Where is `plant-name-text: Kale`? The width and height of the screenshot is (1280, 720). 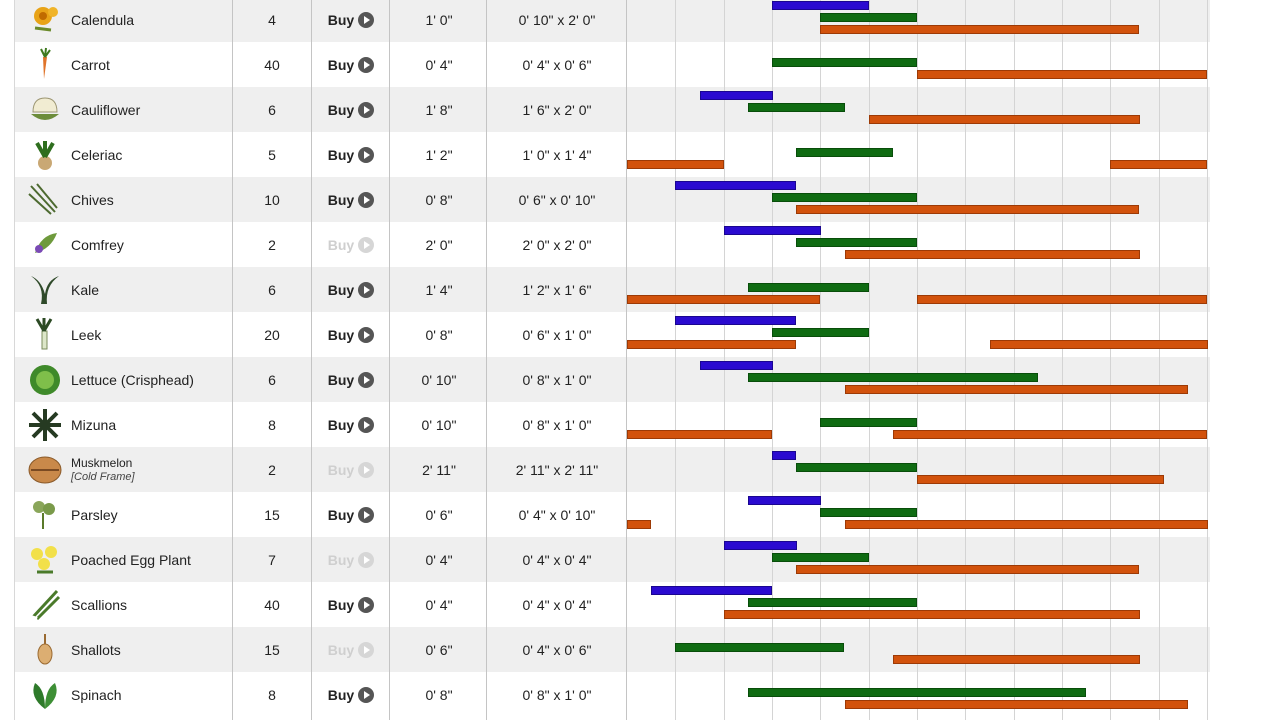 plant-name-text: Kale is located at coordinates (85, 289).